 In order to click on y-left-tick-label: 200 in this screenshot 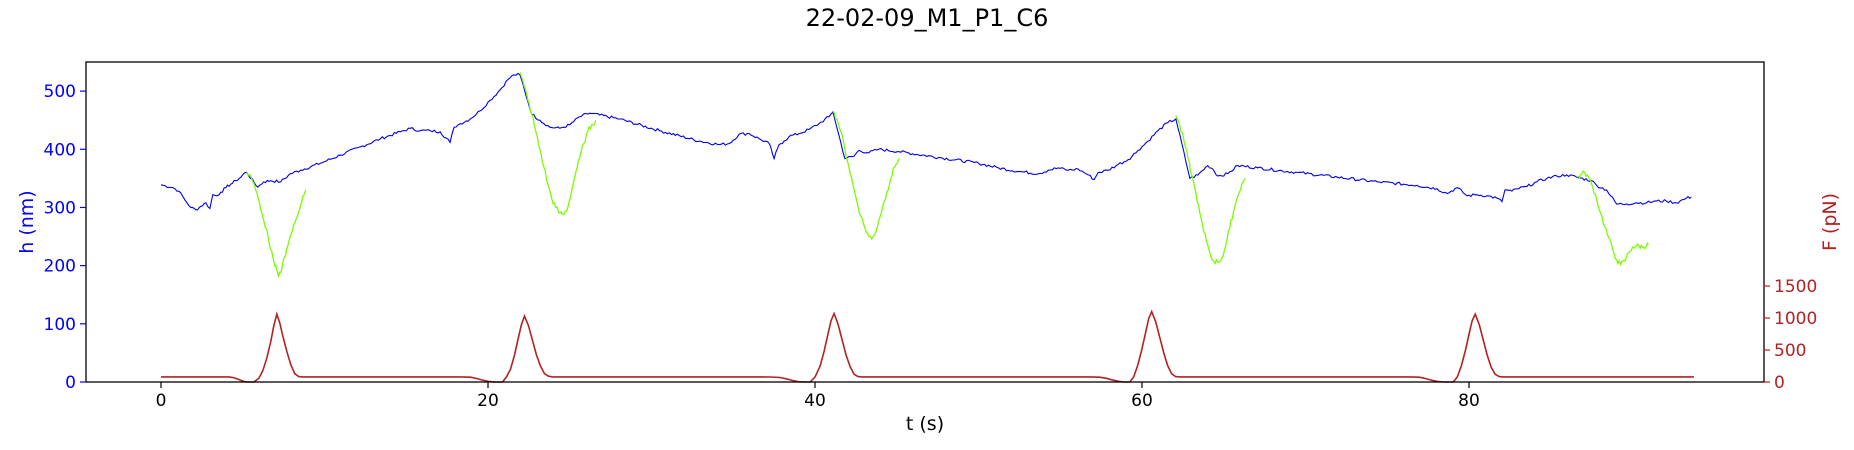, I will do `click(60, 267)`.